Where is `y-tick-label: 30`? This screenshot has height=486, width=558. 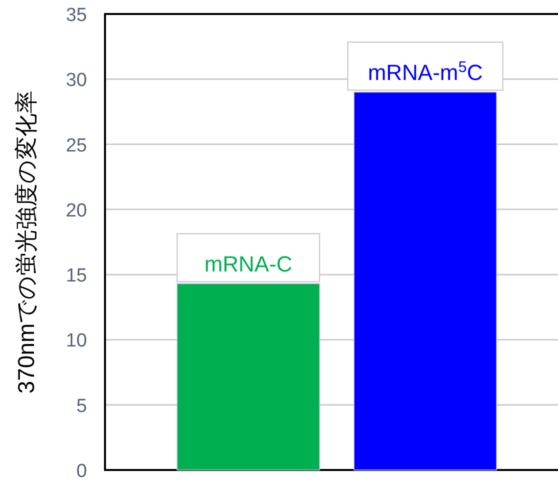 y-tick-label: 30 is located at coordinates (76, 81).